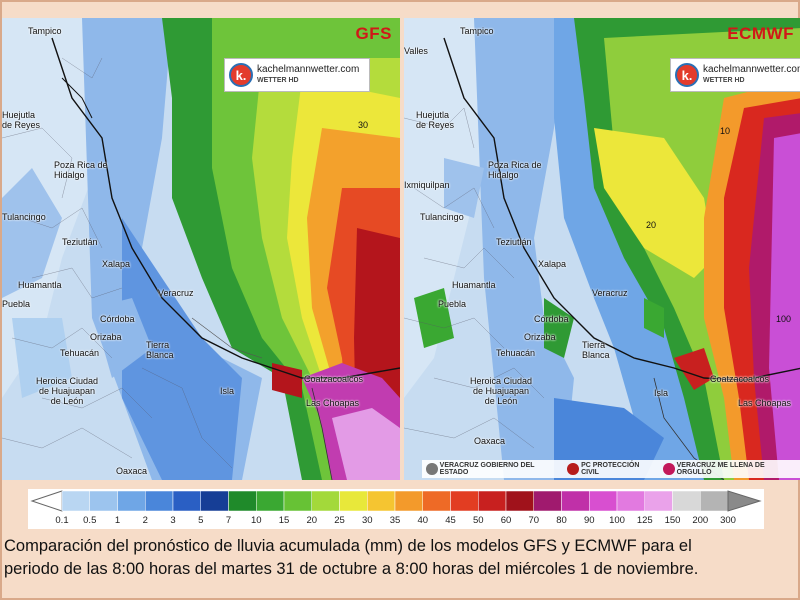 This screenshot has height=600, width=800. Describe the element at coordinates (435, 120) in the screenshot. I see `city-label: Huejutla de Reyes` at that location.